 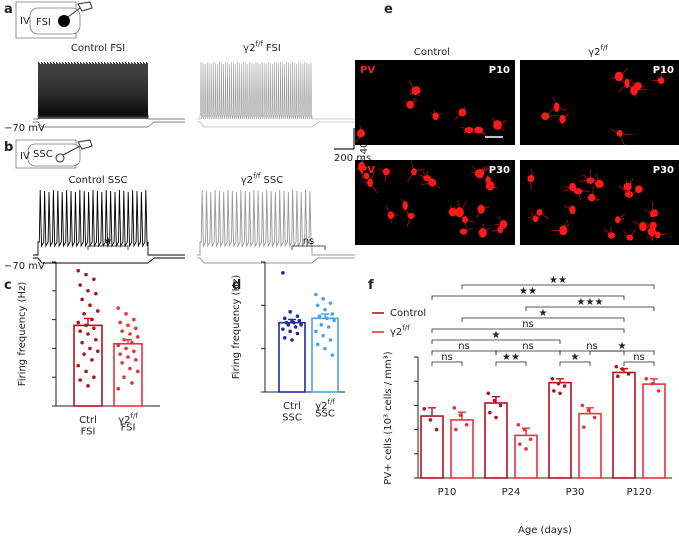 What do you see at coordinates (545, 530) in the screenshot?
I see `x-axis-label: Age (days)` at bounding box center [545, 530].